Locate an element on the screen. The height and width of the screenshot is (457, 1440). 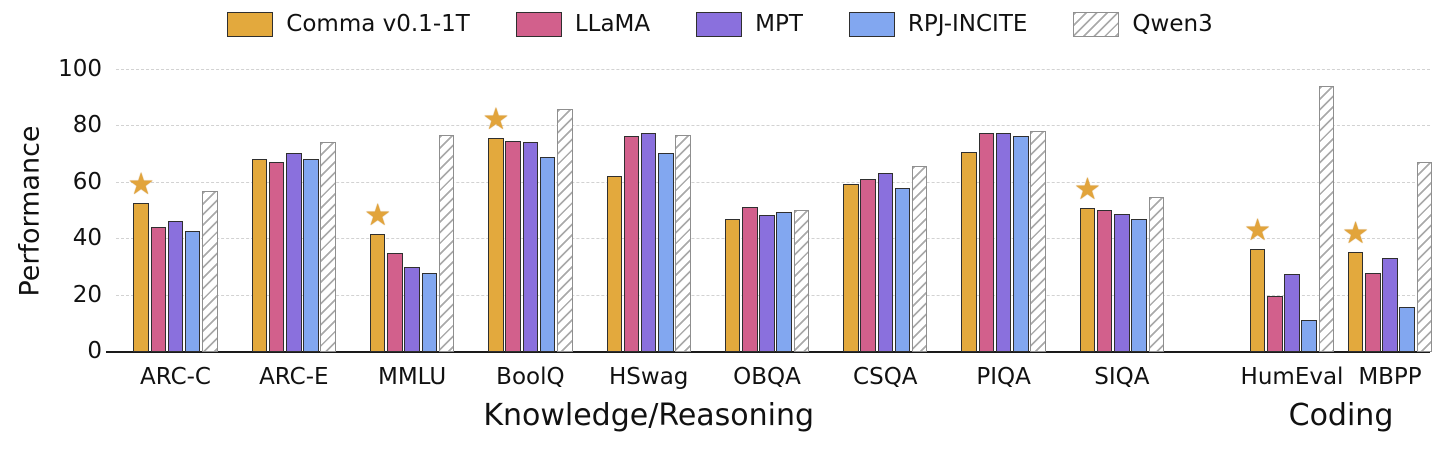
bar-mpt-mmlu is located at coordinates (412, 309).